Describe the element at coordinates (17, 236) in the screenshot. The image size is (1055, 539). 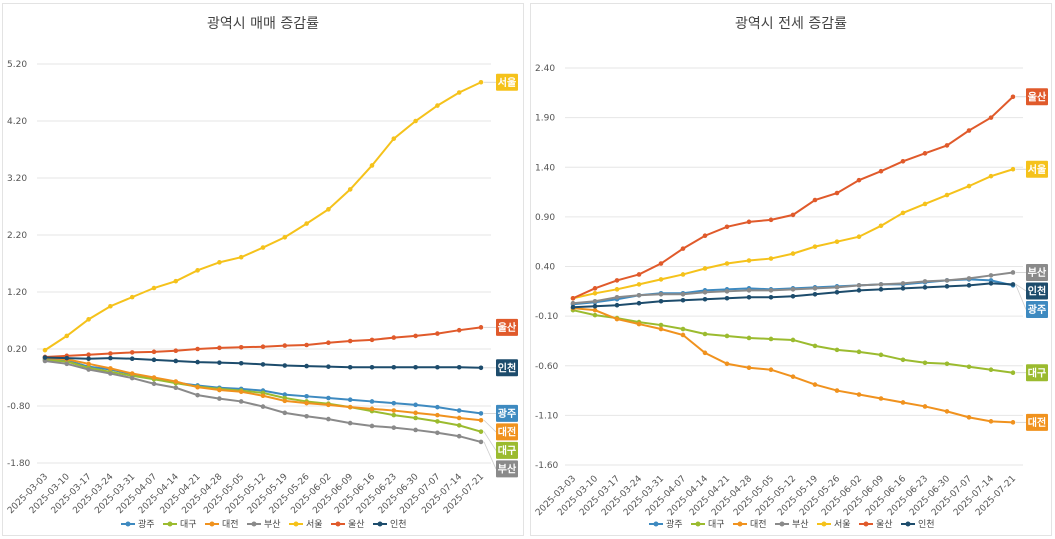
I see `y-tick-label: 2.20` at that location.